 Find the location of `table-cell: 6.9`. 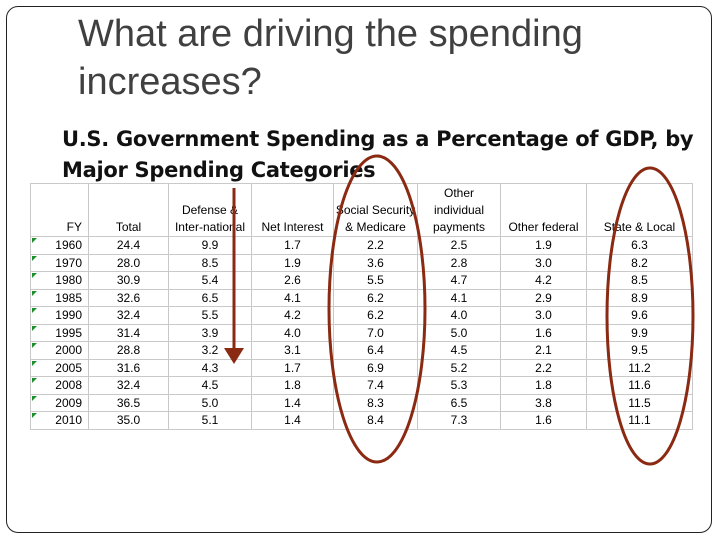

table-cell: 6.9 is located at coordinates (375, 367).